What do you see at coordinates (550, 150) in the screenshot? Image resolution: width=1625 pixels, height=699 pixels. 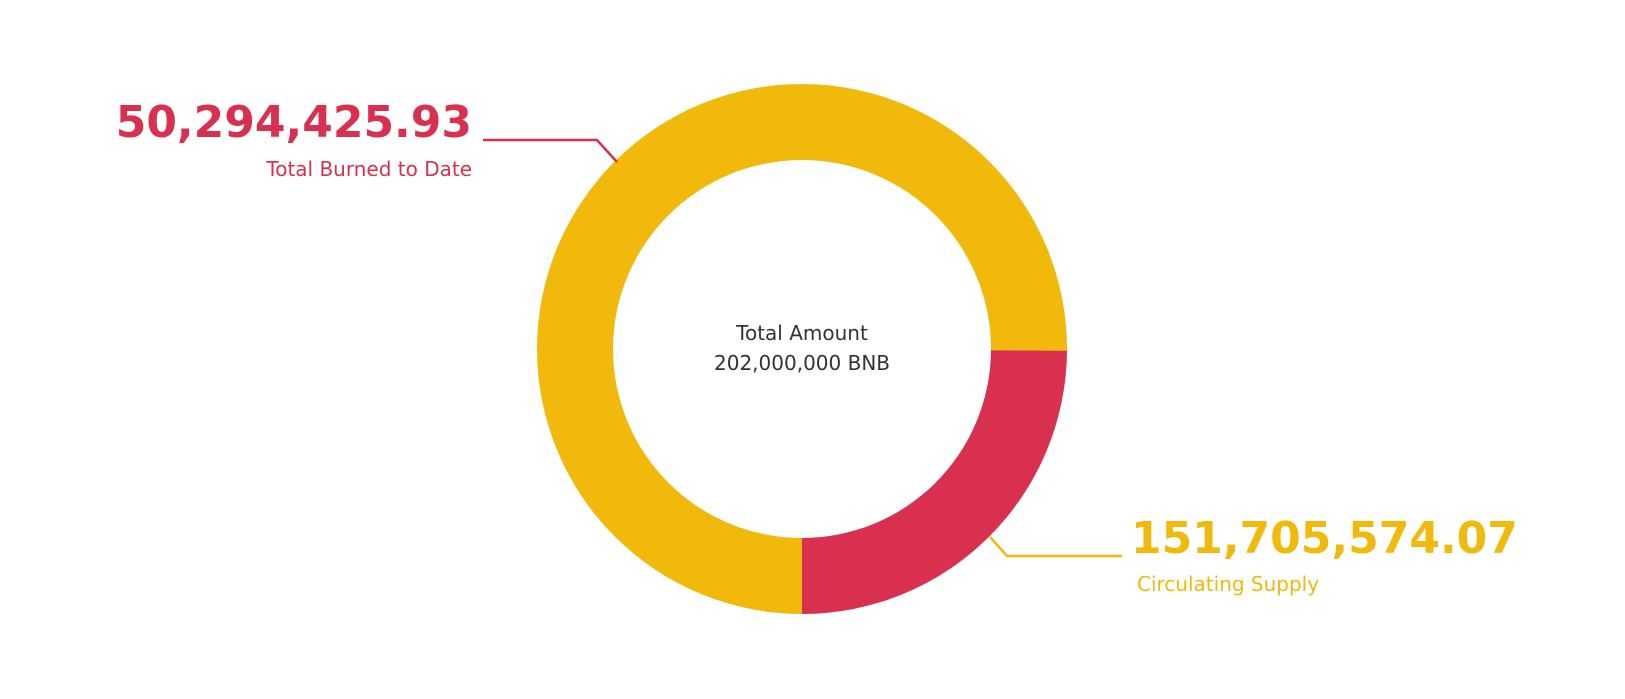 I see `leader-line-burned` at bounding box center [550, 150].